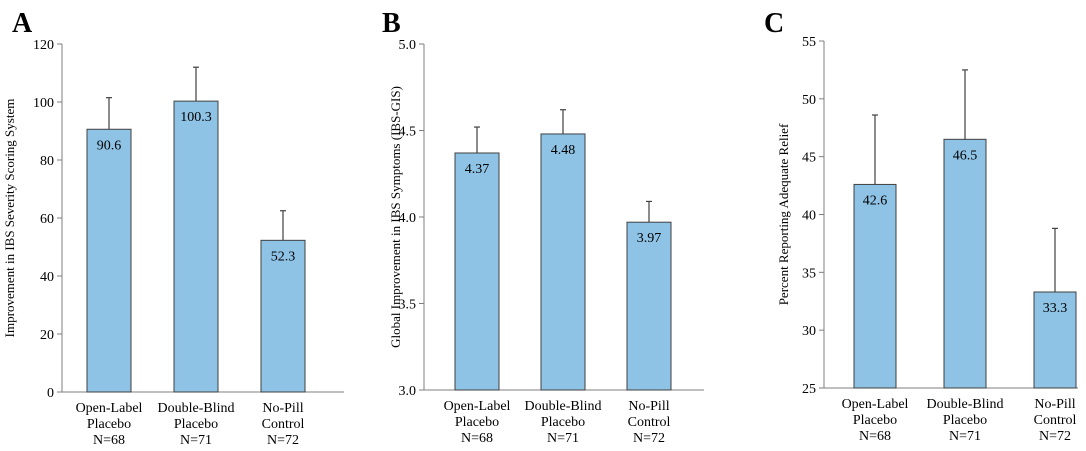 This screenshot has width=1086, height=451. What do you see at coordinates (196, 117) in the screenshot?
I see `data-label: 100.3` at bounding box center [196, 117].